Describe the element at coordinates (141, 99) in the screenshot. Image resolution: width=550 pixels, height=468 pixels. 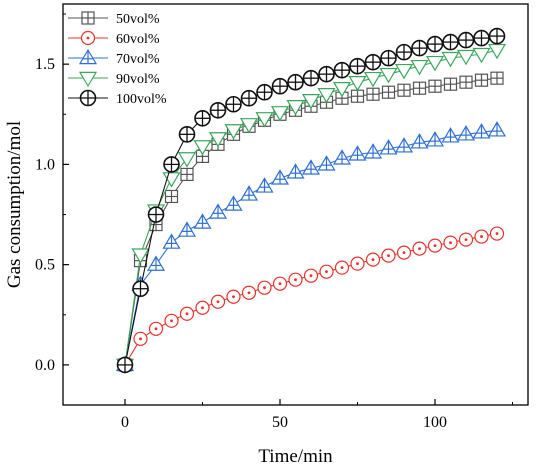
I see `legend-label: 100vol%` at that location.